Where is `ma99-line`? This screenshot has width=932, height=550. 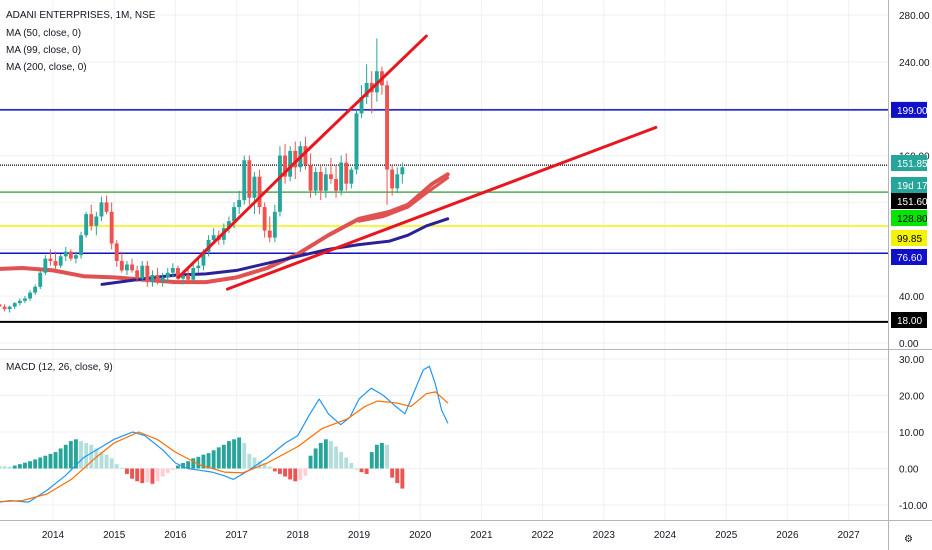 ma99-line is located at coordinates (403, 199).